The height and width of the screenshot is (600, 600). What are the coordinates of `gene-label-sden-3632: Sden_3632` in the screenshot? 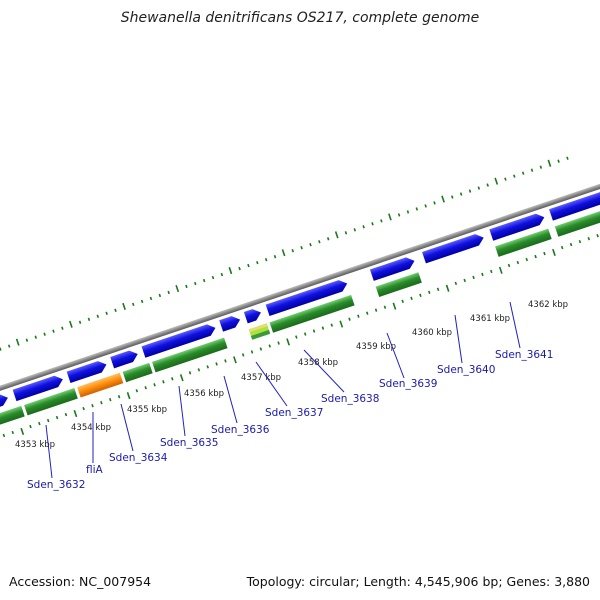 It's located at (56, 485).